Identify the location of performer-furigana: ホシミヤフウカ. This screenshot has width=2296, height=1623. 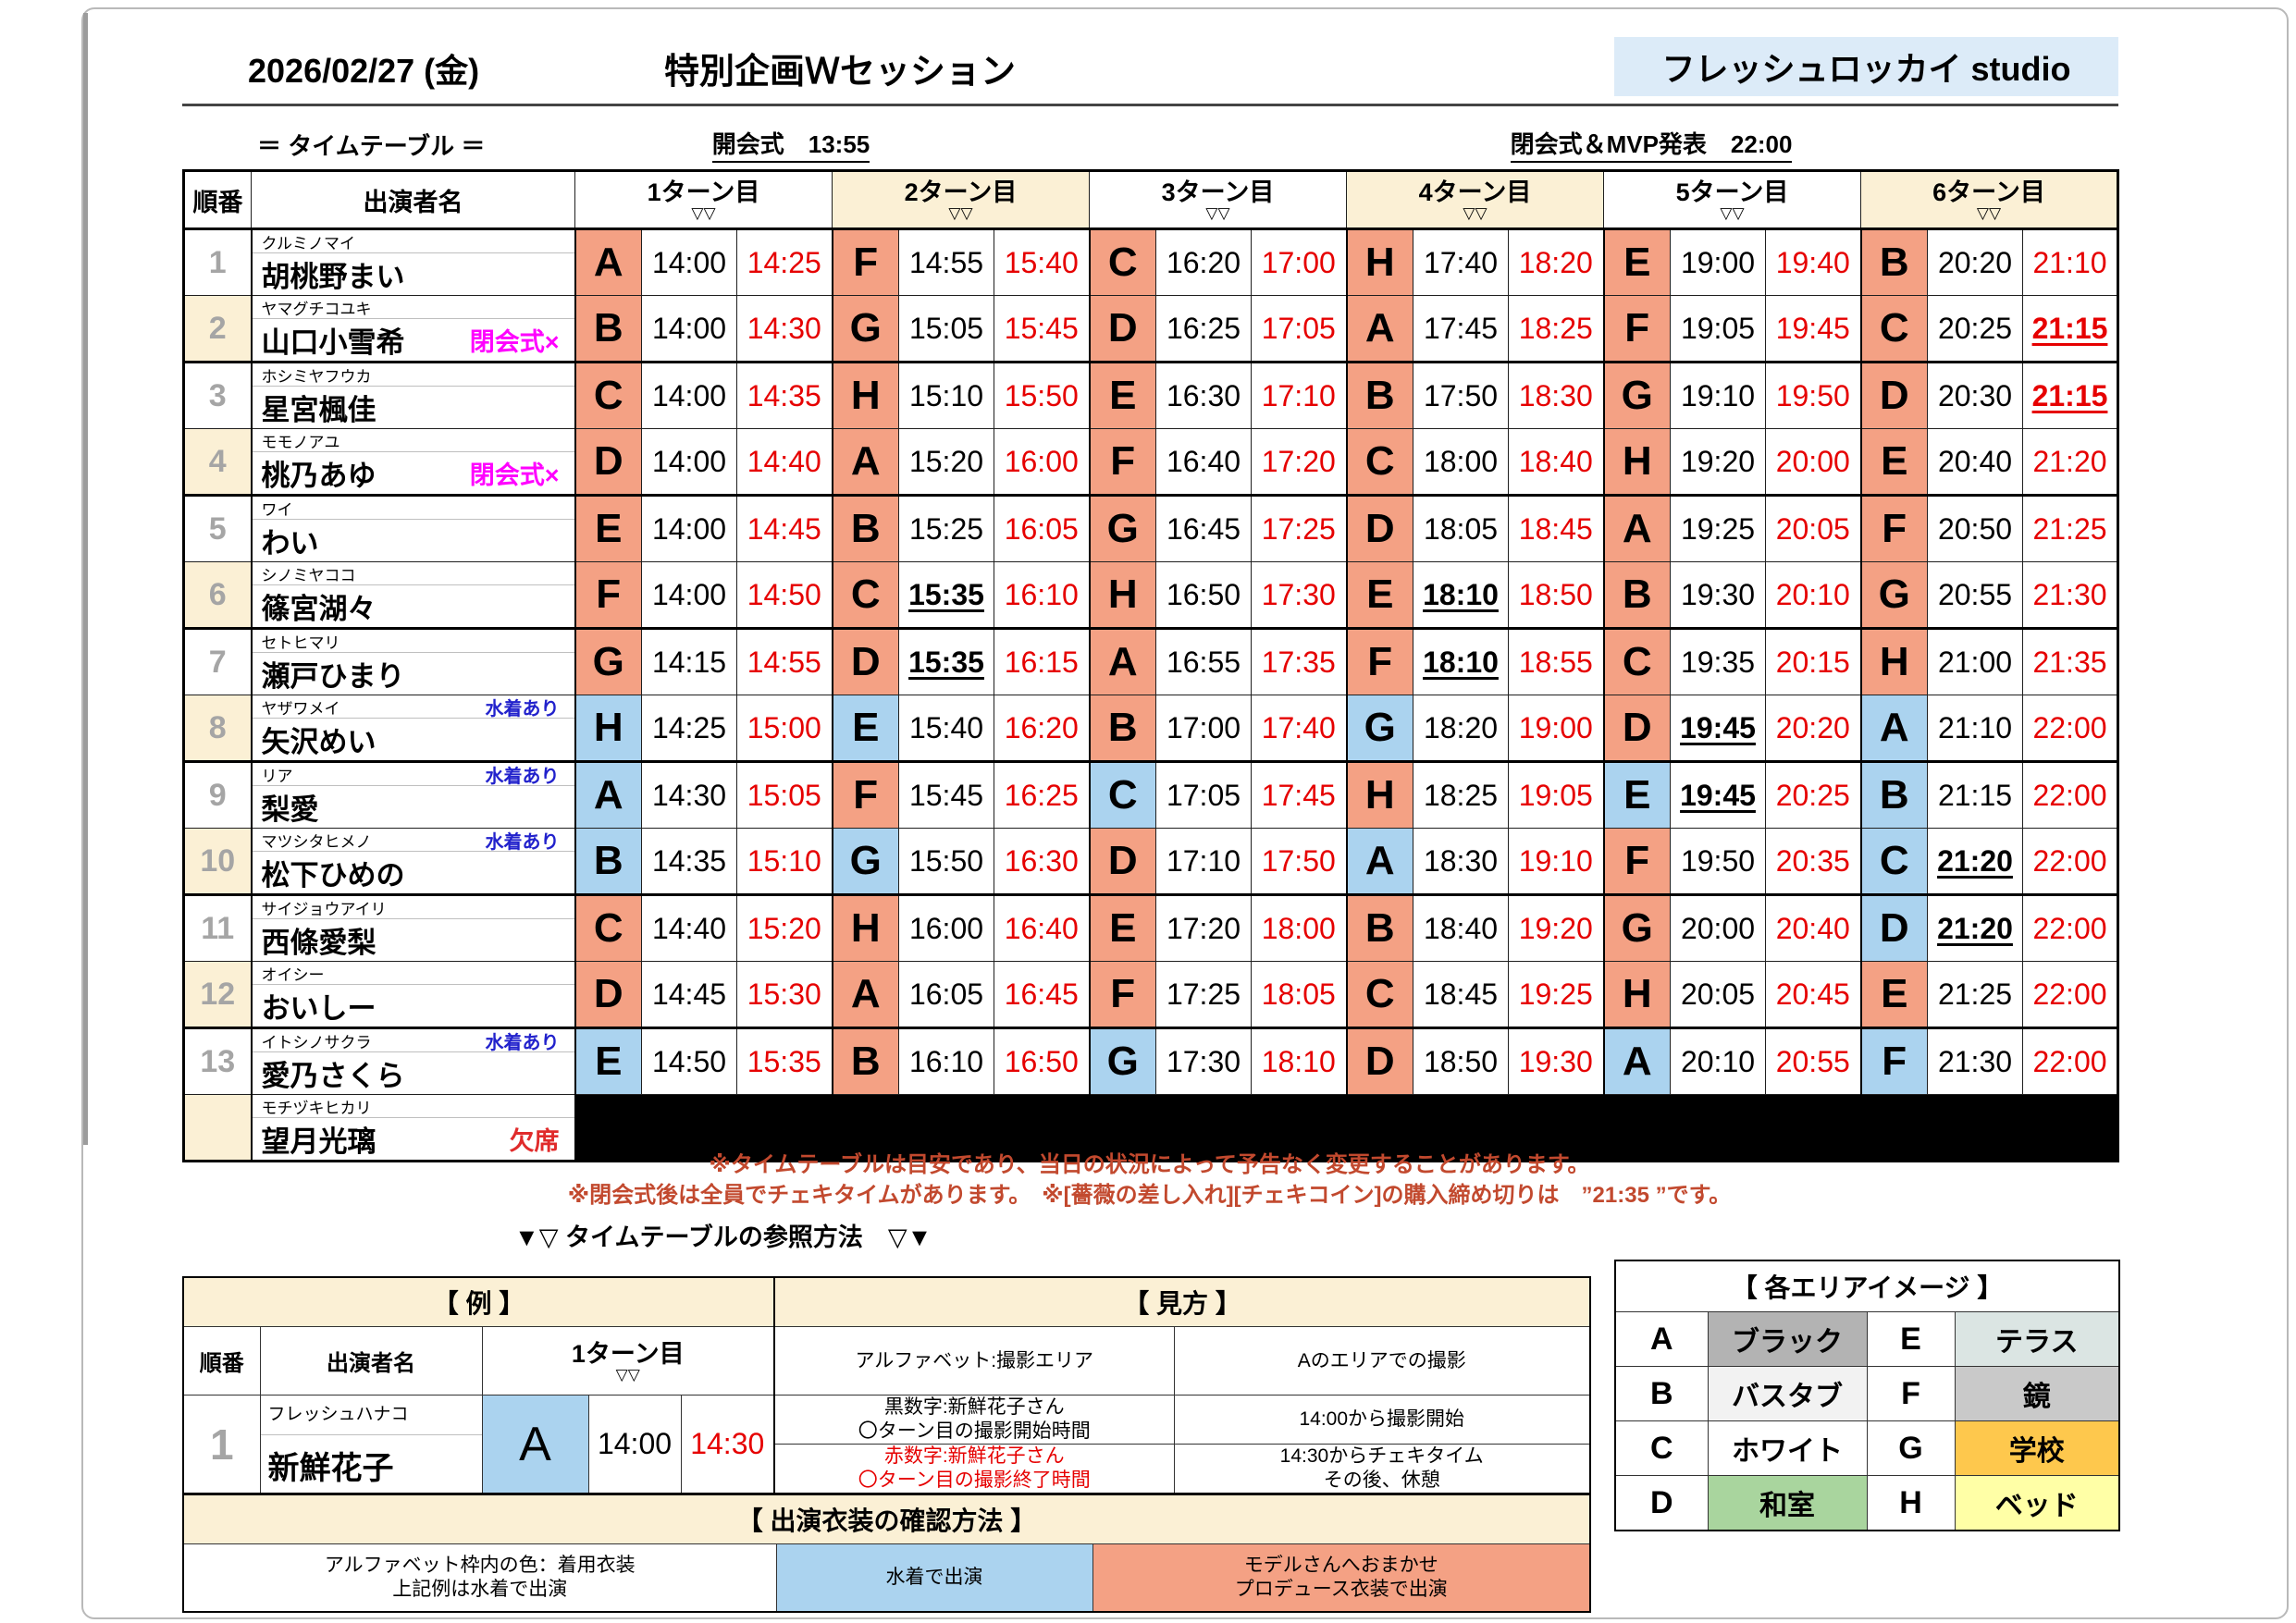
(316, 376).